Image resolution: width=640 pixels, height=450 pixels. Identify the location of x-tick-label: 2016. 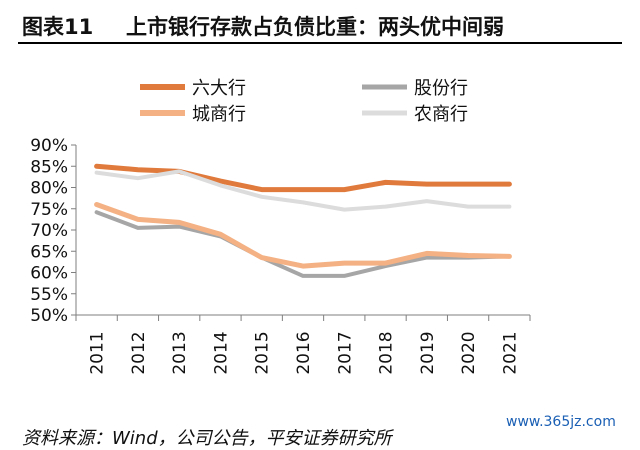
(304, 352).